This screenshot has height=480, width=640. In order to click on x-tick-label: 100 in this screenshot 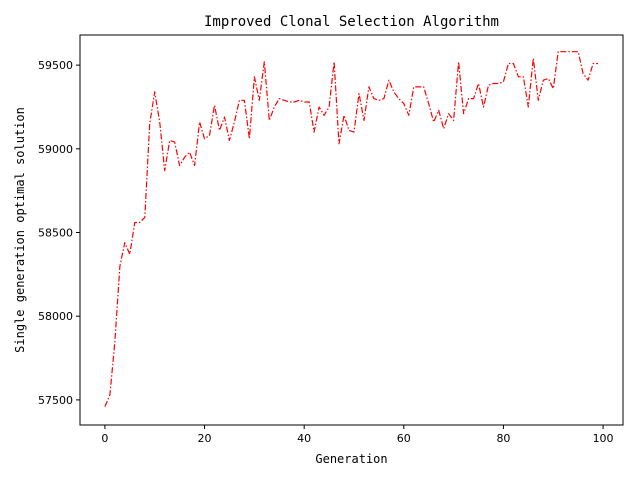, I will do `click(603, 438)`.